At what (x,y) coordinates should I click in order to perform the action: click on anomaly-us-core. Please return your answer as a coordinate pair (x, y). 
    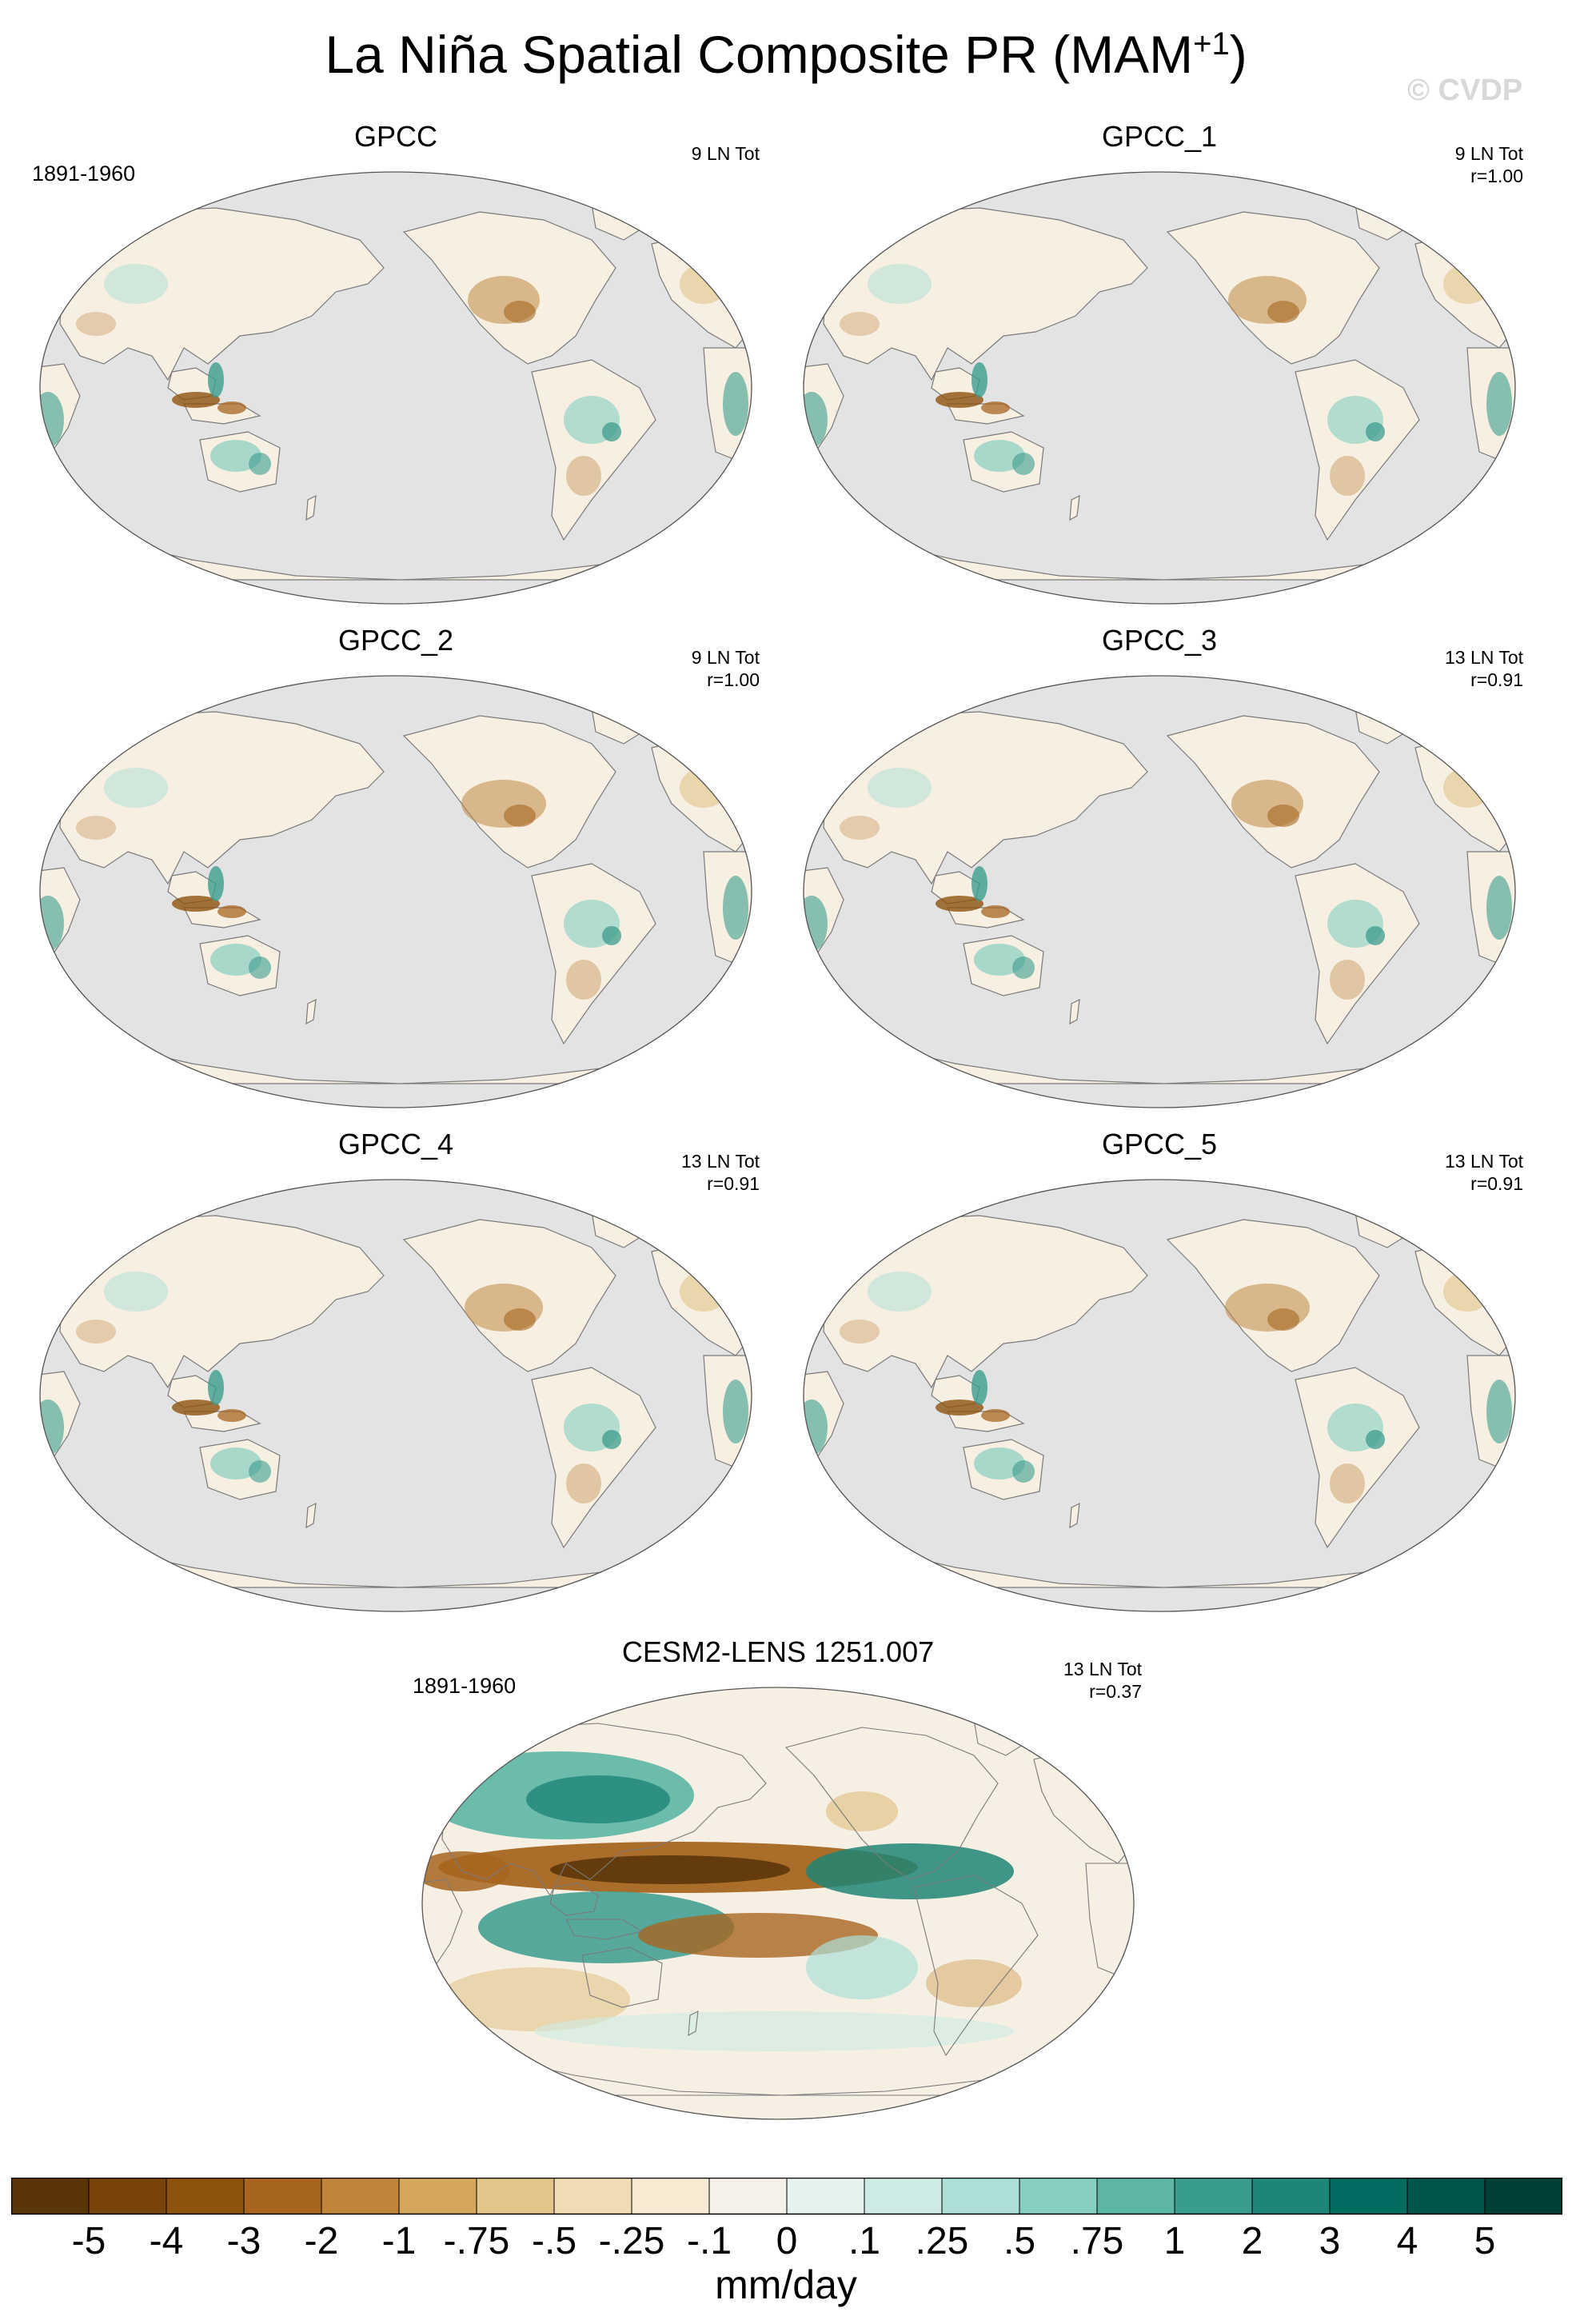
    Looking at the image, I should click on (1283, 1319).